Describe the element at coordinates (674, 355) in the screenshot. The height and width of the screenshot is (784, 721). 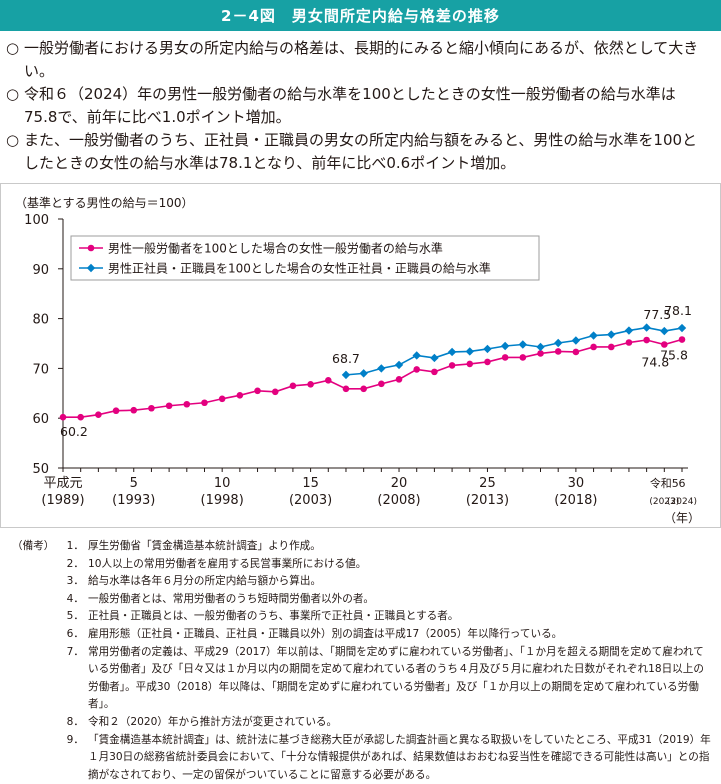
I see `data-label: 75.8` at that location.